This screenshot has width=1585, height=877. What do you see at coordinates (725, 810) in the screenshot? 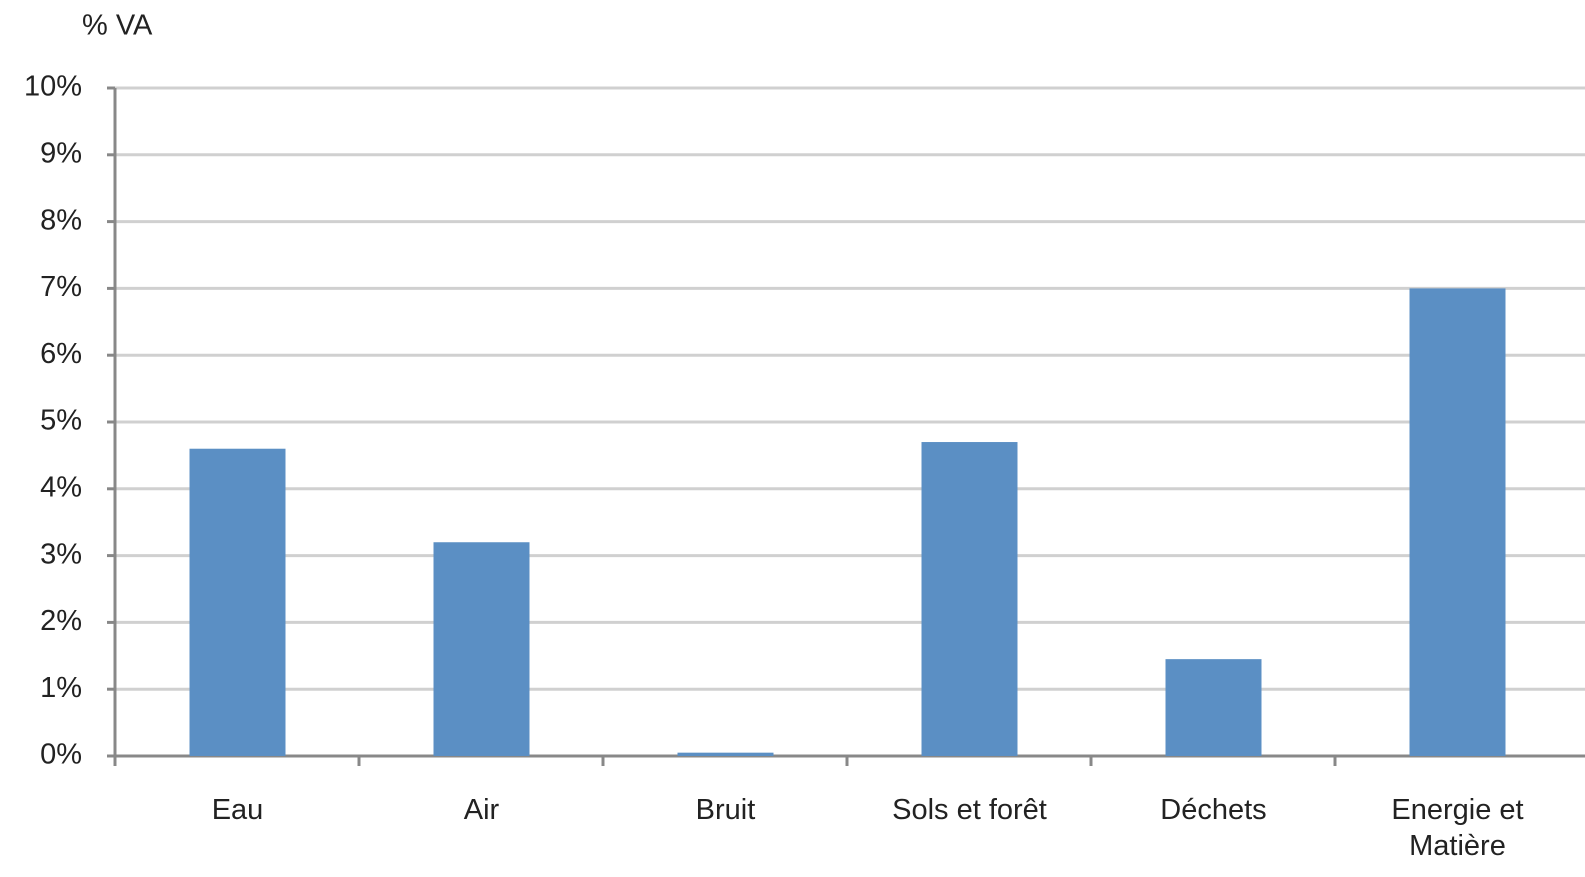
I see `x-tick-label: Bruit` at bounding box center [725, 810].